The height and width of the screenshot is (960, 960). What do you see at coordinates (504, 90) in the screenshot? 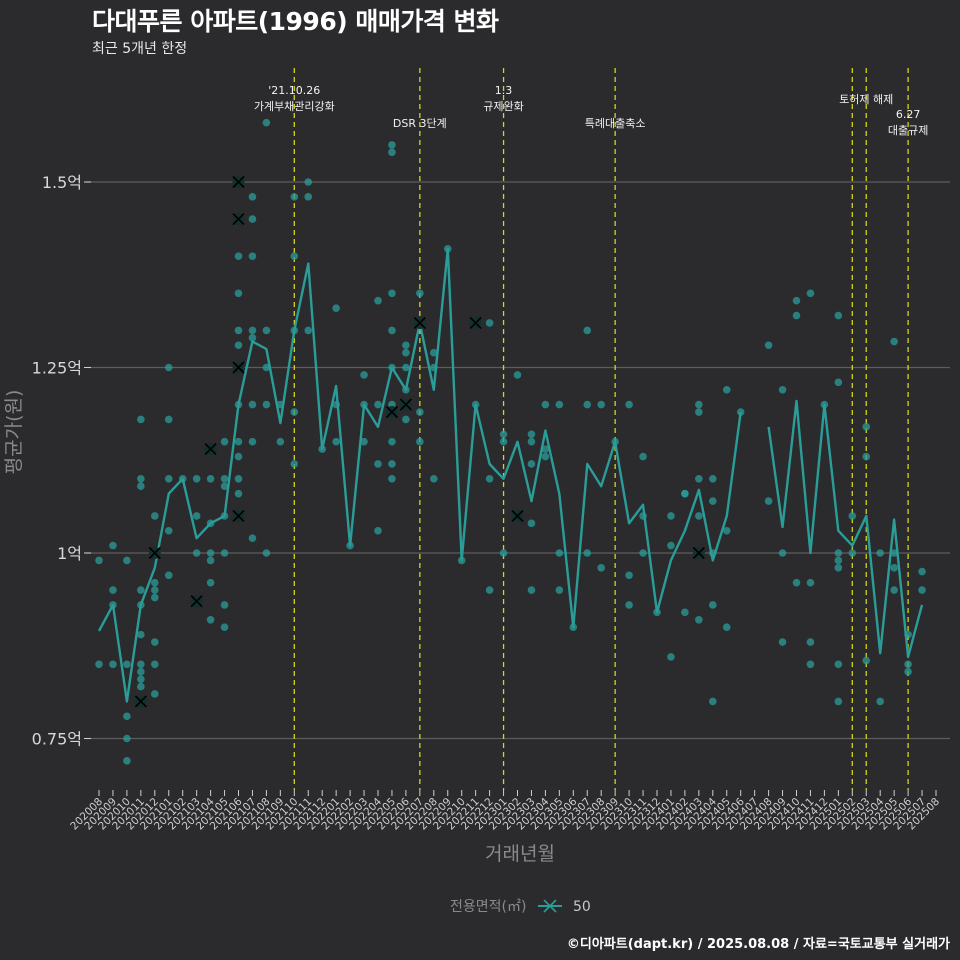
I see `event-label: 1.3` at bounding box center [504, 90].